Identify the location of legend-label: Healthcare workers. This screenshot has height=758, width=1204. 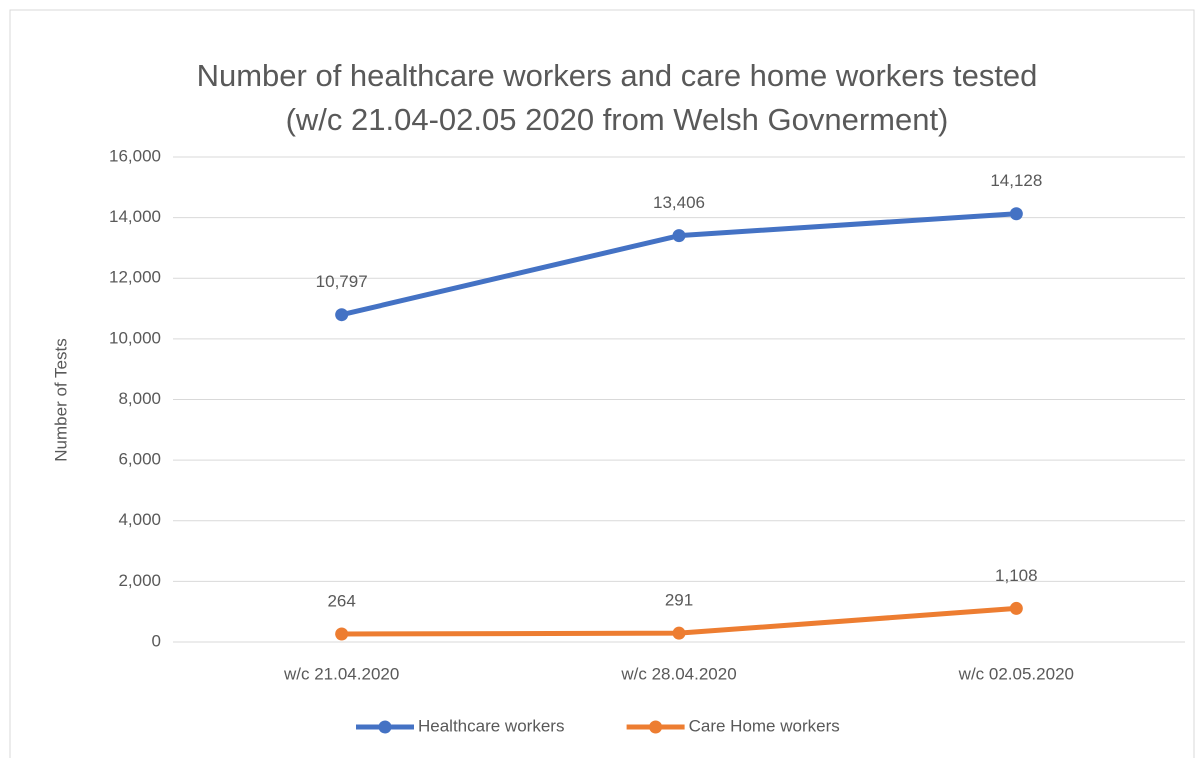
(491, 725).